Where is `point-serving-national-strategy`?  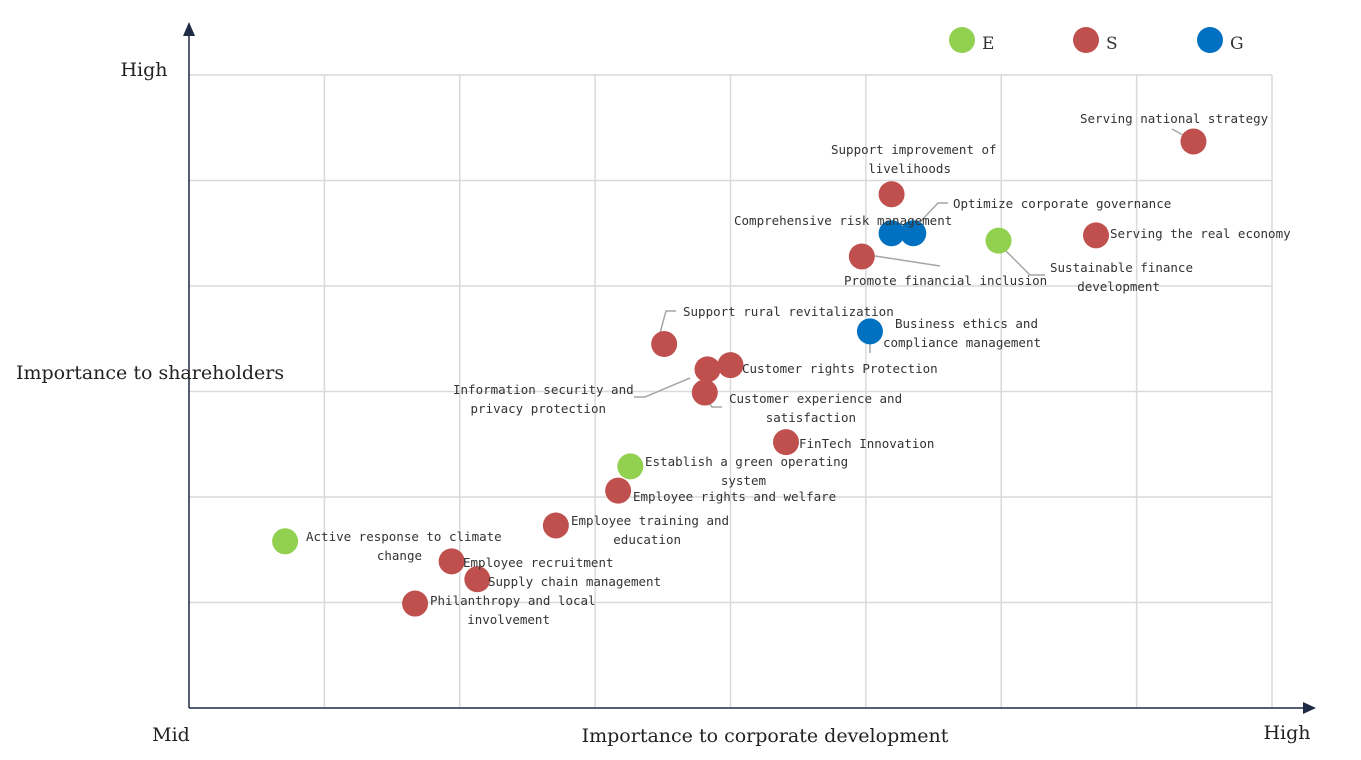
point-serving-national-strategy is located at coordinates (1193, 141).